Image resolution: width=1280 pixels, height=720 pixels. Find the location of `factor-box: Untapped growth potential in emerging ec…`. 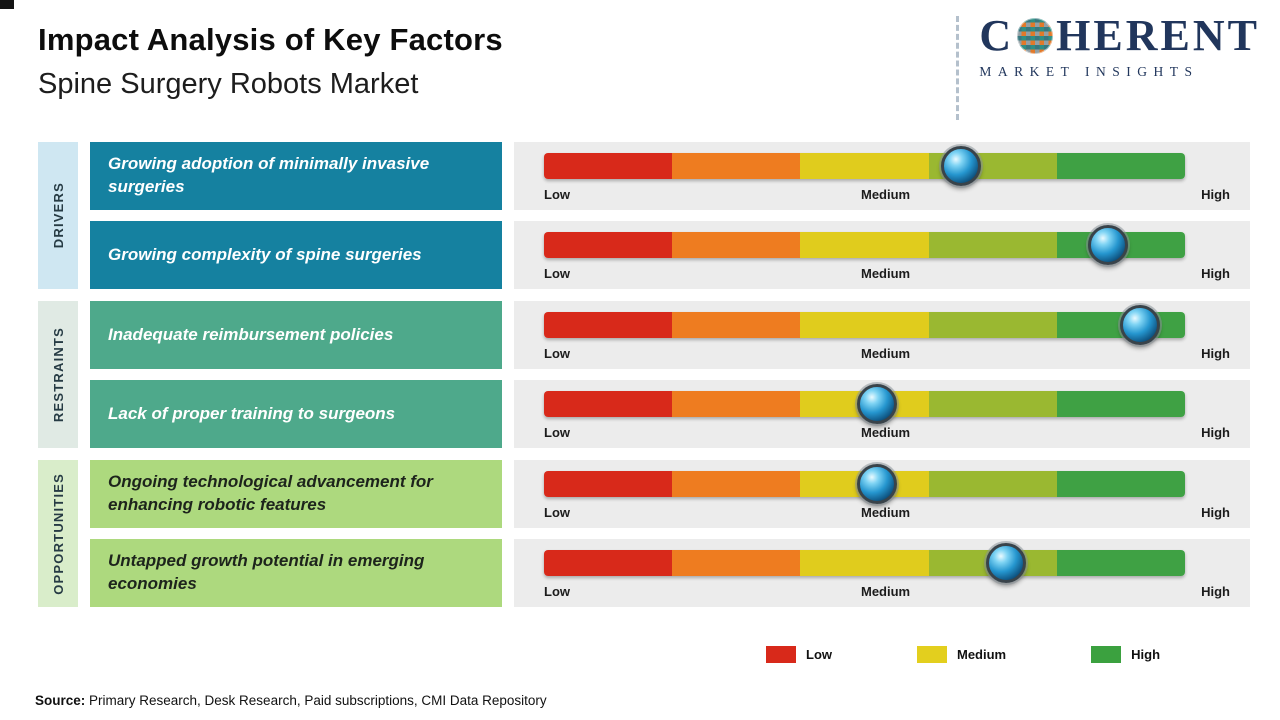

factor-box: Untapped growth potential in emerging ec… is located at coordinates (296, 573).